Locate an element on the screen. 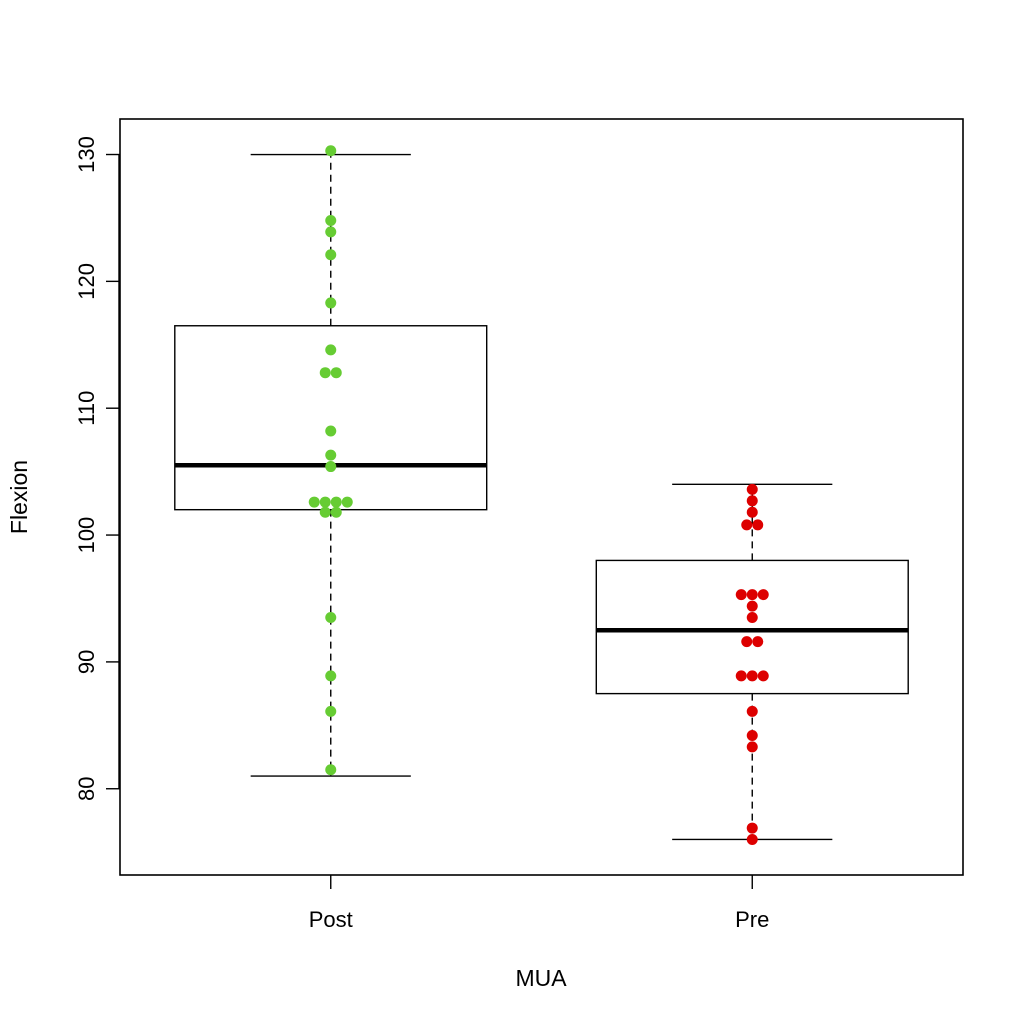 The width and height of the screenshot is (1024, 1024). x-axis: Post Pre is located at coordinates (539, 903).